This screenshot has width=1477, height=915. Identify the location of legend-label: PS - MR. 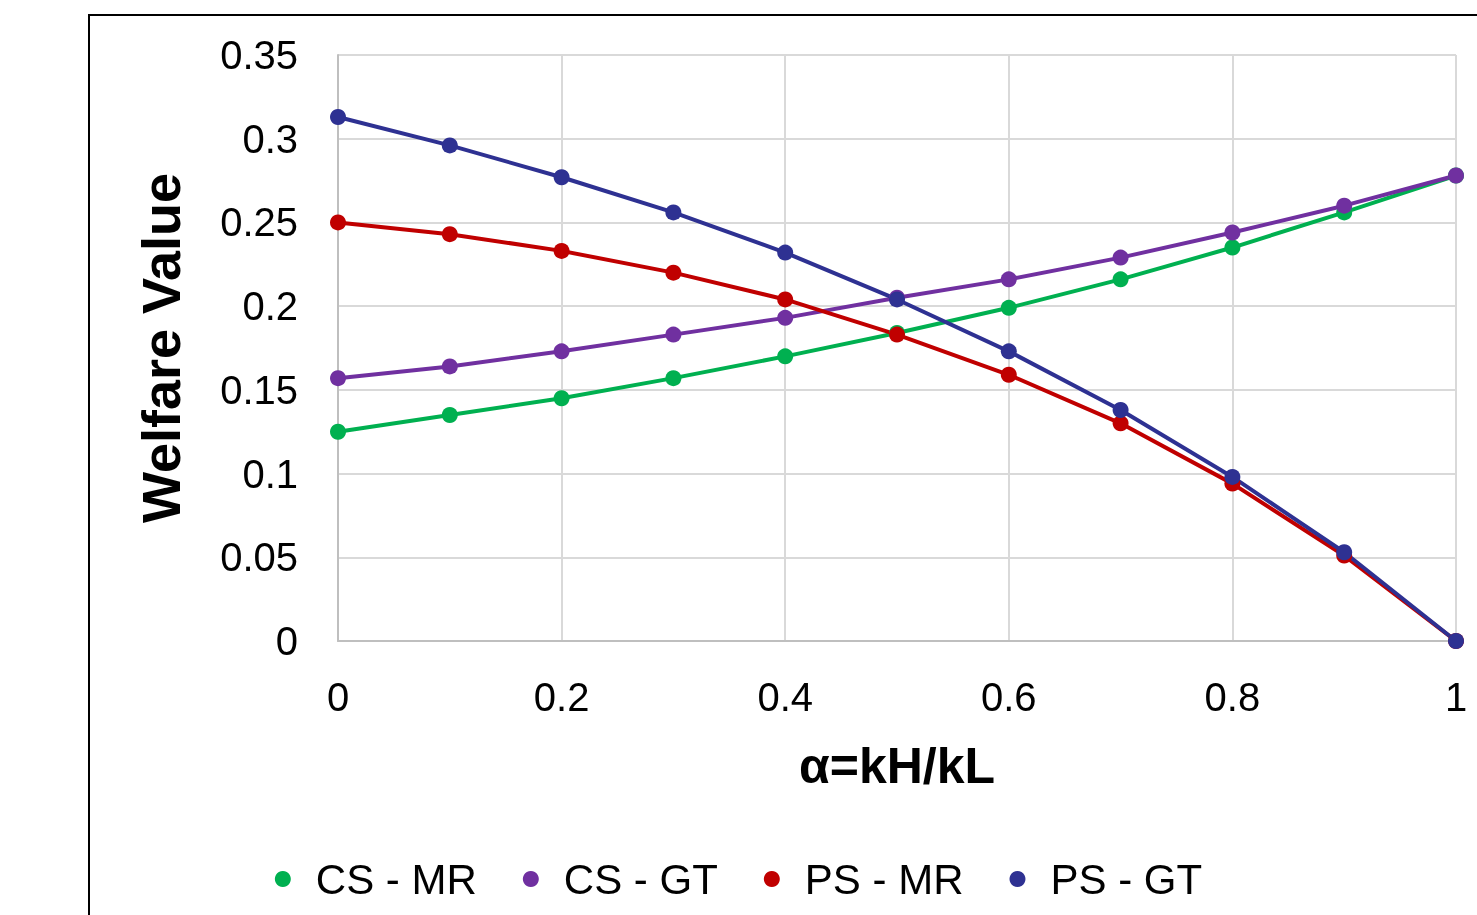
(884, 879).